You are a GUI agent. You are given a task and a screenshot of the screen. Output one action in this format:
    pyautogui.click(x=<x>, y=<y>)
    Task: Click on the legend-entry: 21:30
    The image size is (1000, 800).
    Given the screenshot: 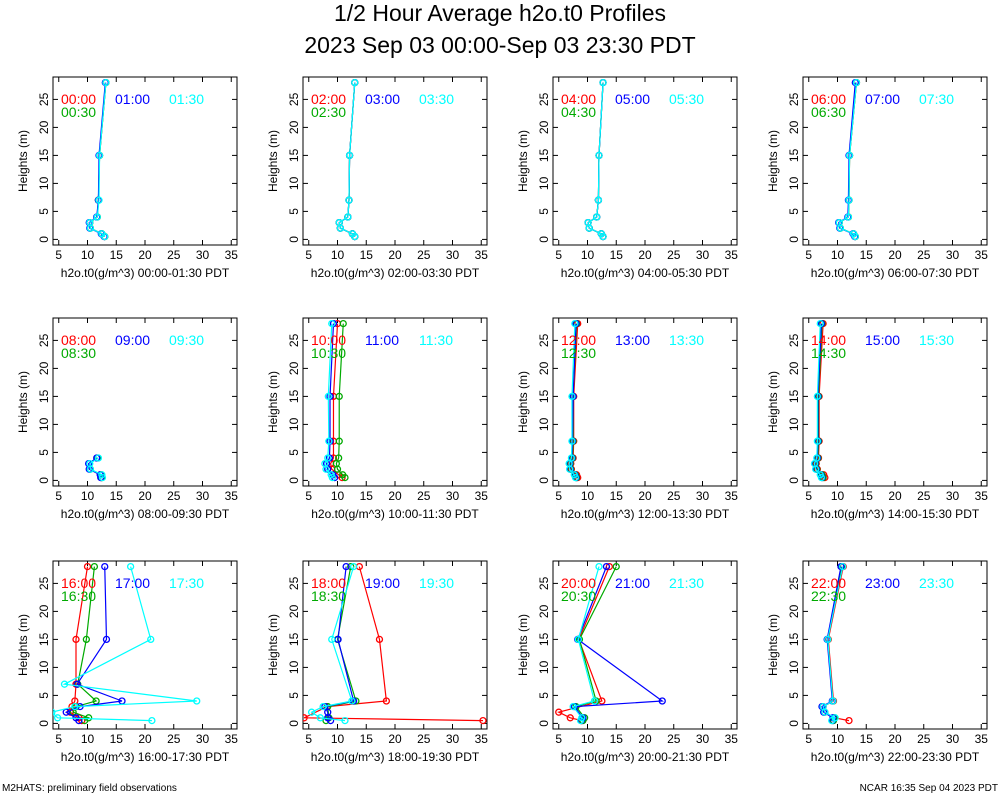 What is the action you would take?
    pyautogui.click(x=686, y=583)
    